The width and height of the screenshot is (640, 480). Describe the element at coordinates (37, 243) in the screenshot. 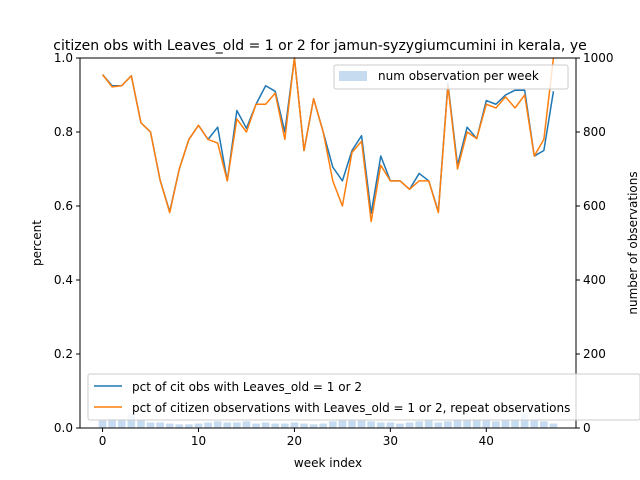

I see `y-axis-label: percent` at that location.